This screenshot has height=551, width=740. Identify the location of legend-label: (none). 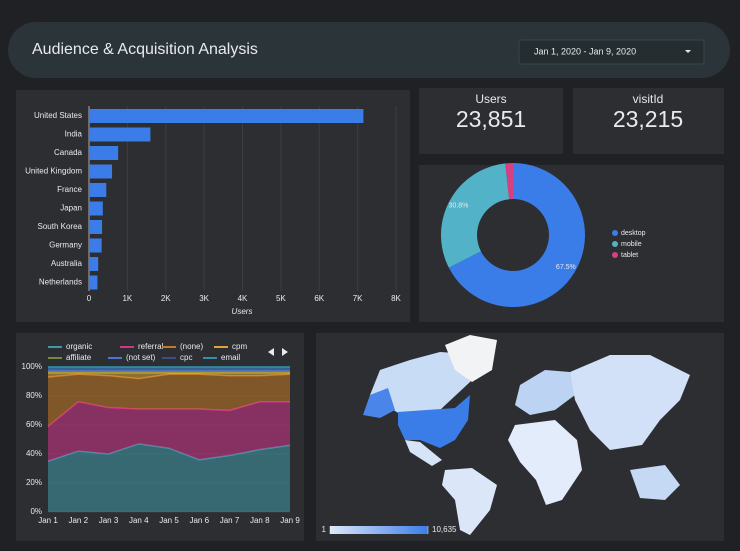
(191, 346).